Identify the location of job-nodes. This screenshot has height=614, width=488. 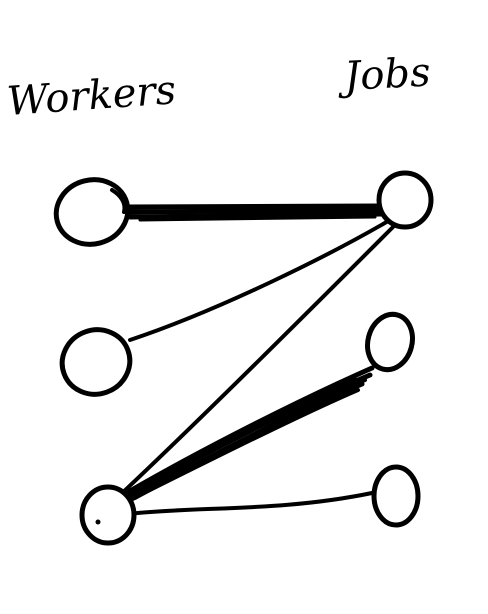
(399, 349).